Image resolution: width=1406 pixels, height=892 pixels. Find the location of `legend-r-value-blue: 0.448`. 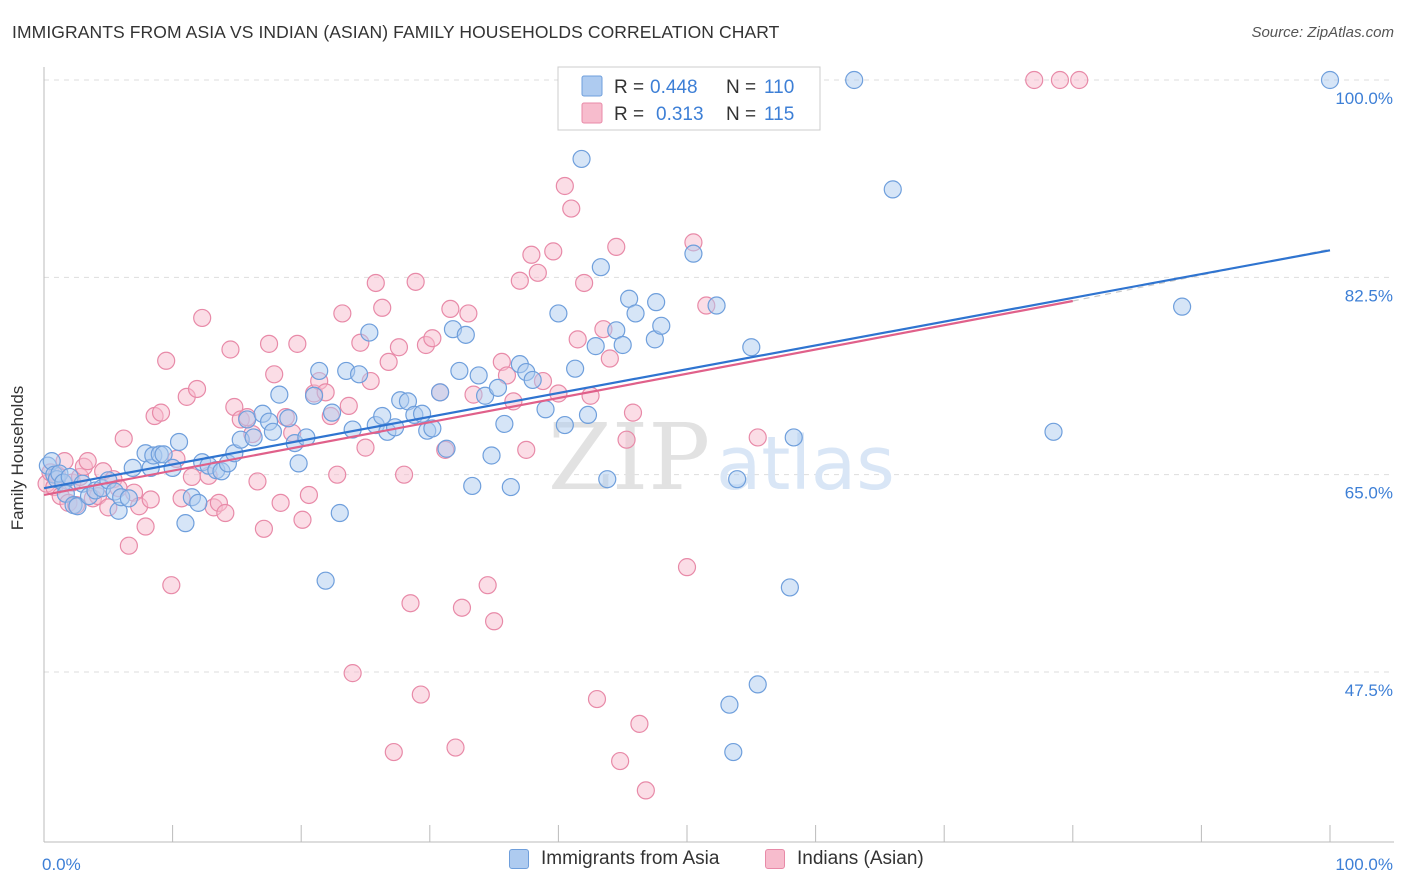

legend-r-value-blue: 0.448 is located at coordinates (674, 87).